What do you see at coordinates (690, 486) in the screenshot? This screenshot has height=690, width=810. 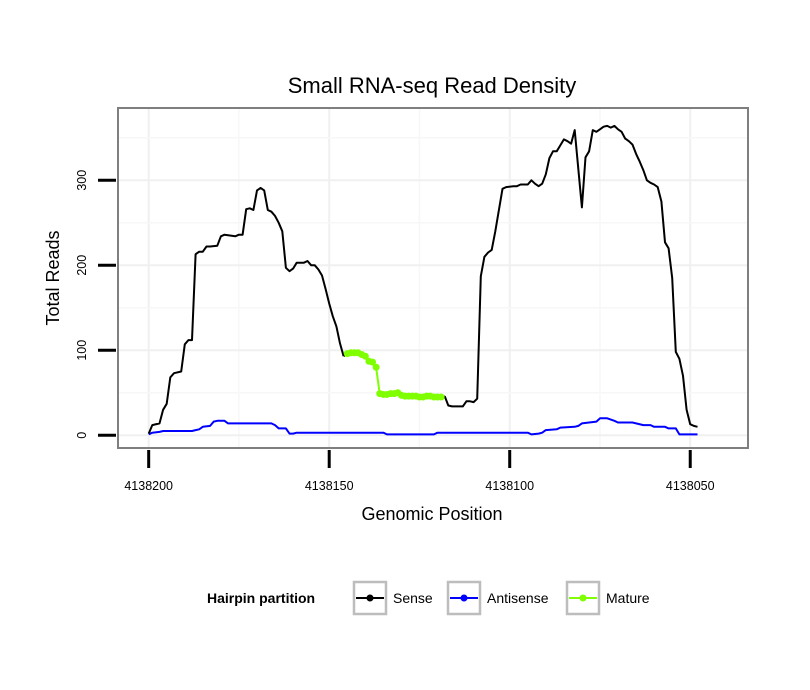 I see `x-tick-label: 4138050` at bounding box center [690, 486].